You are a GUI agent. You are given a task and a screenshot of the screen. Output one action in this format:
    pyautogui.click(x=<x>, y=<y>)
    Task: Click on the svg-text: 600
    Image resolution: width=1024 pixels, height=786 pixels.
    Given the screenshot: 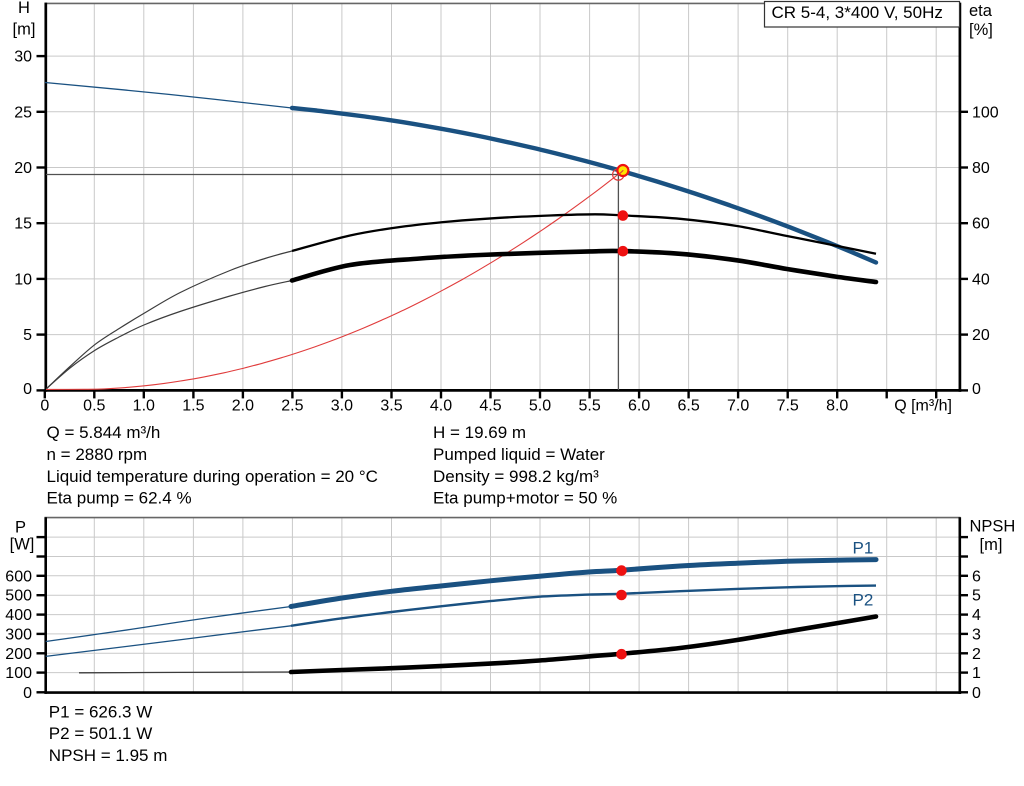 What is the action you would take?
    pyautogui.click(x=18, y=576)
    